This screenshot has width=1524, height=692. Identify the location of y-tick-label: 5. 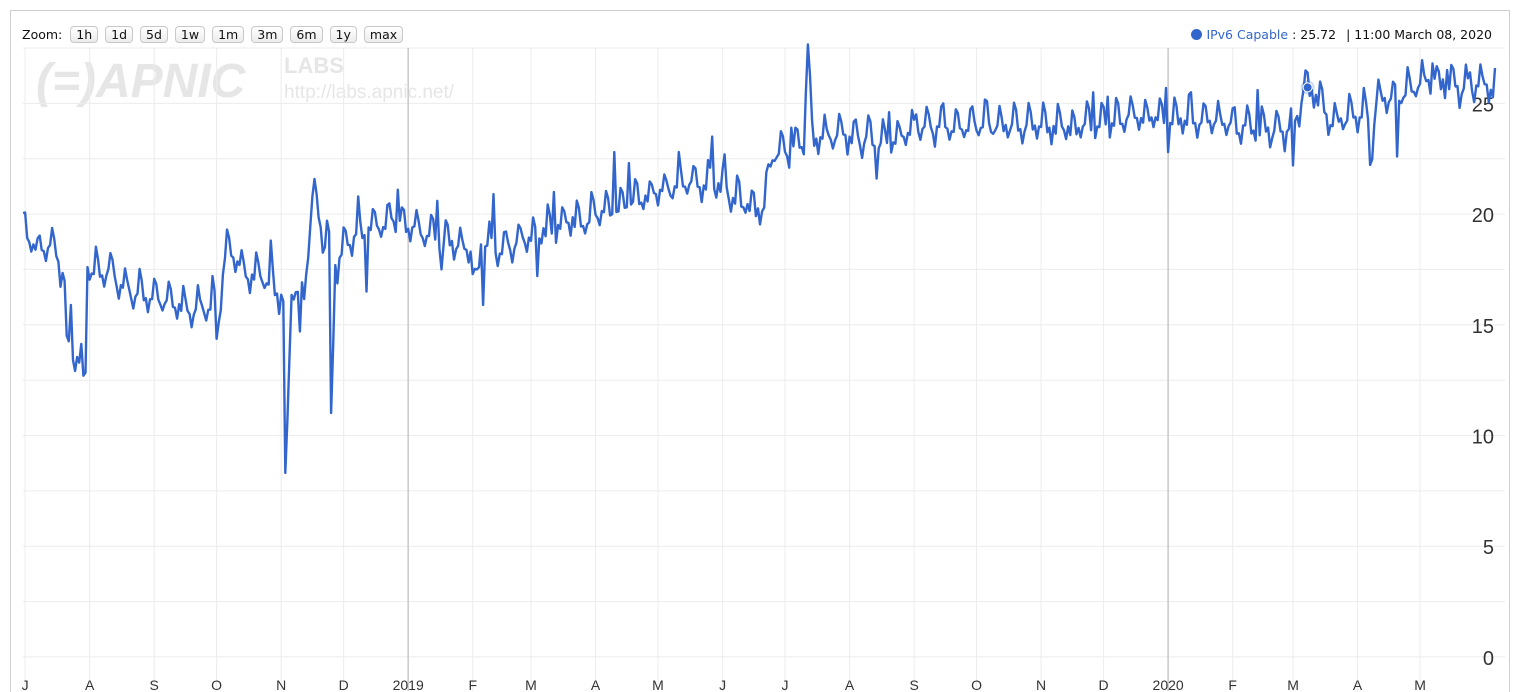
(1488, 548).